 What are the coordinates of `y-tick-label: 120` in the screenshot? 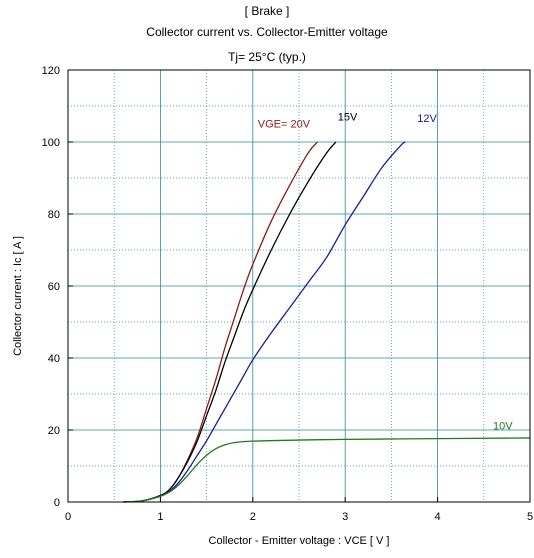 It's located at (51, 71).